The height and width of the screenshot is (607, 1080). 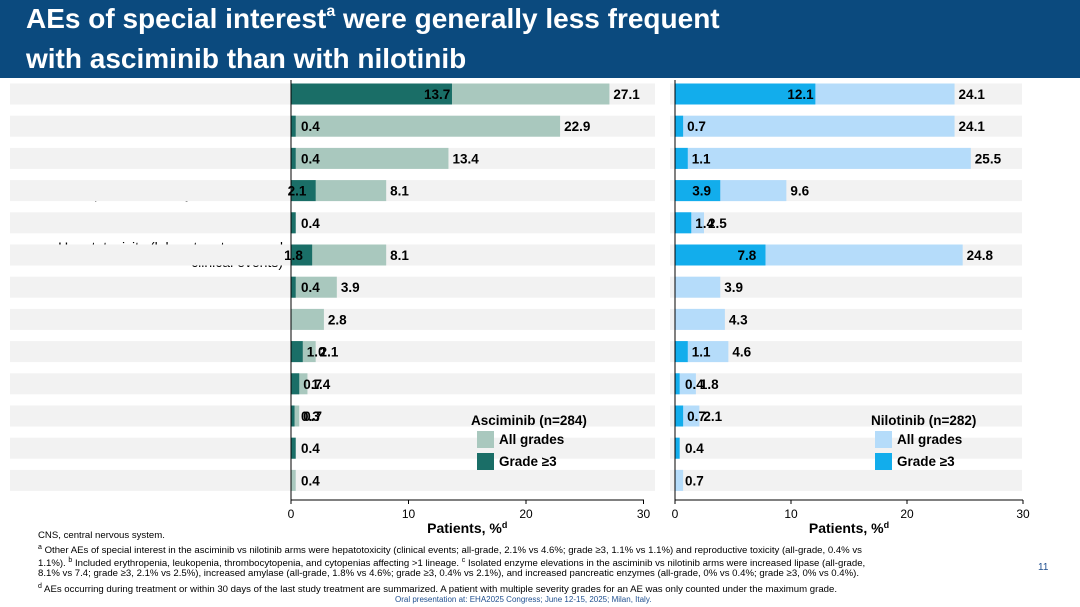 I want to click on asciminib-label-g3-0: 13.7, so click(x=437, y=94).